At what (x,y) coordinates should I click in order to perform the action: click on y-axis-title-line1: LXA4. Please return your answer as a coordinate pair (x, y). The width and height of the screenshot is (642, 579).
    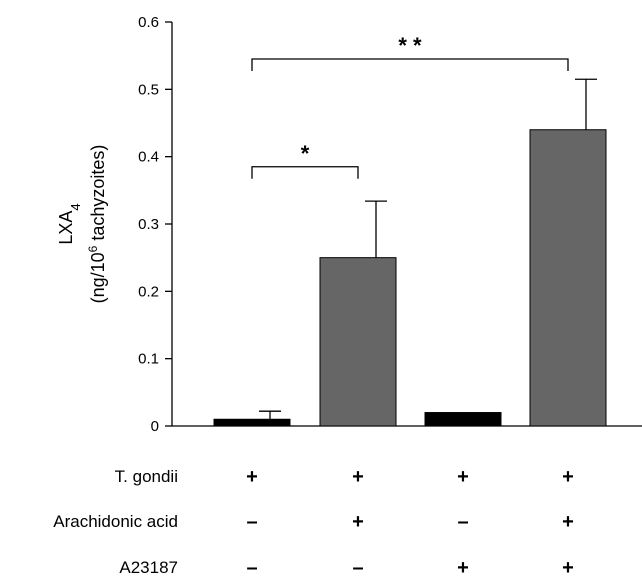
    Looking at the image, I should click on (69, 223).